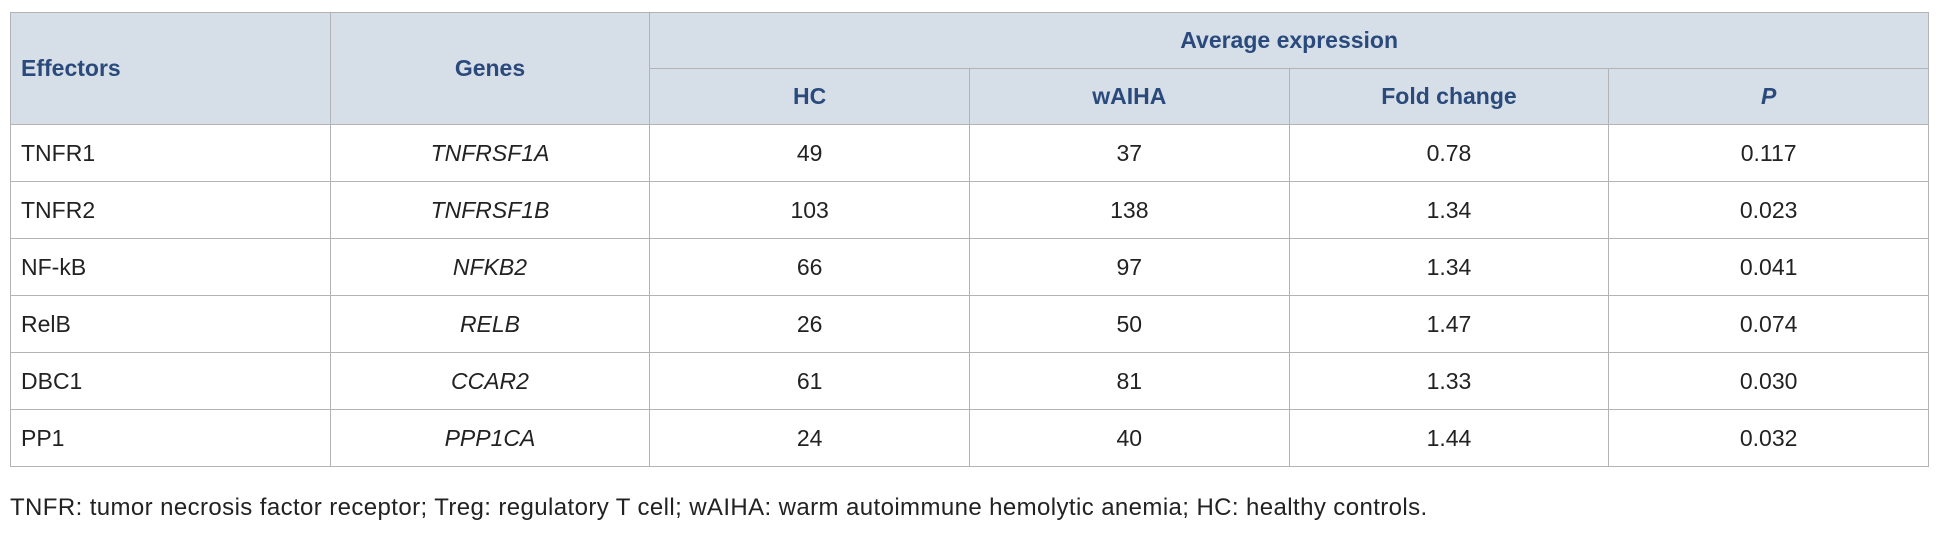 The image size is (1938, 543). Describe the element at coordinates (1289, 40) in the screenshot. I see `header-group: Average expression` at that location.